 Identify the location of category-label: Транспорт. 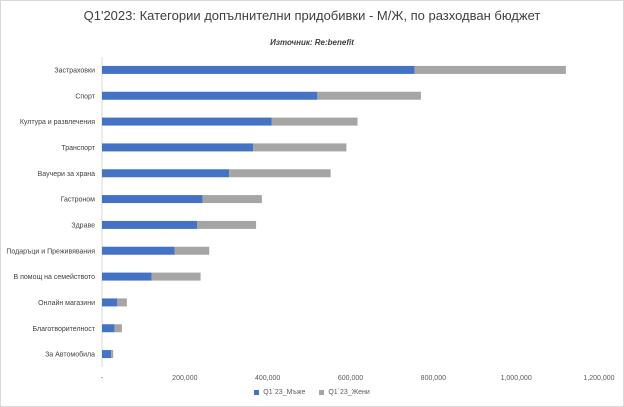
(78, 148).